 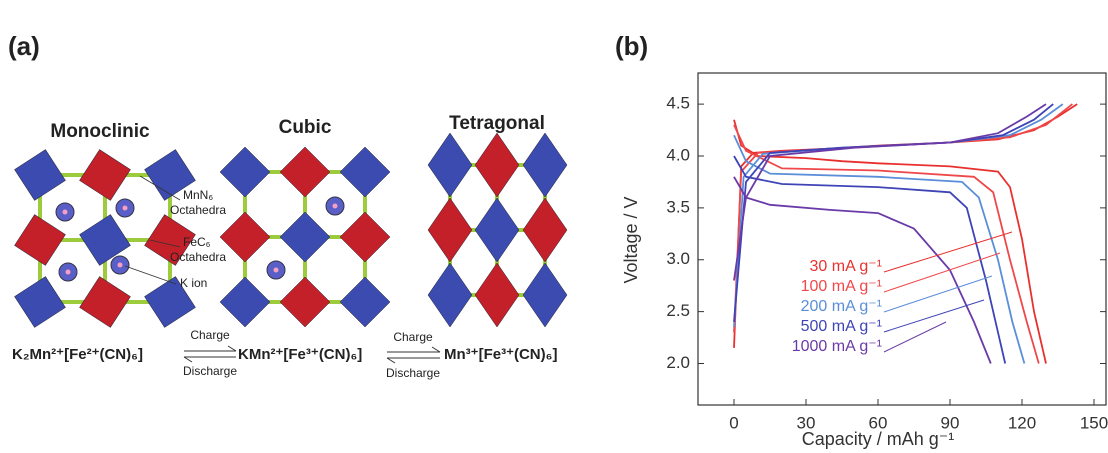 What do you see at coordinates (497, 123) in the screenshot?
I see `phase-label: Tetragonal` at bounding box center [497, 123].